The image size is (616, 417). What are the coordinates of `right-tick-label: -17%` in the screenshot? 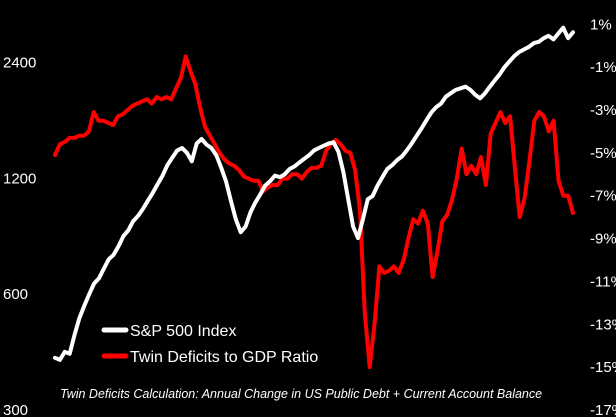 It's located at (603, 409).